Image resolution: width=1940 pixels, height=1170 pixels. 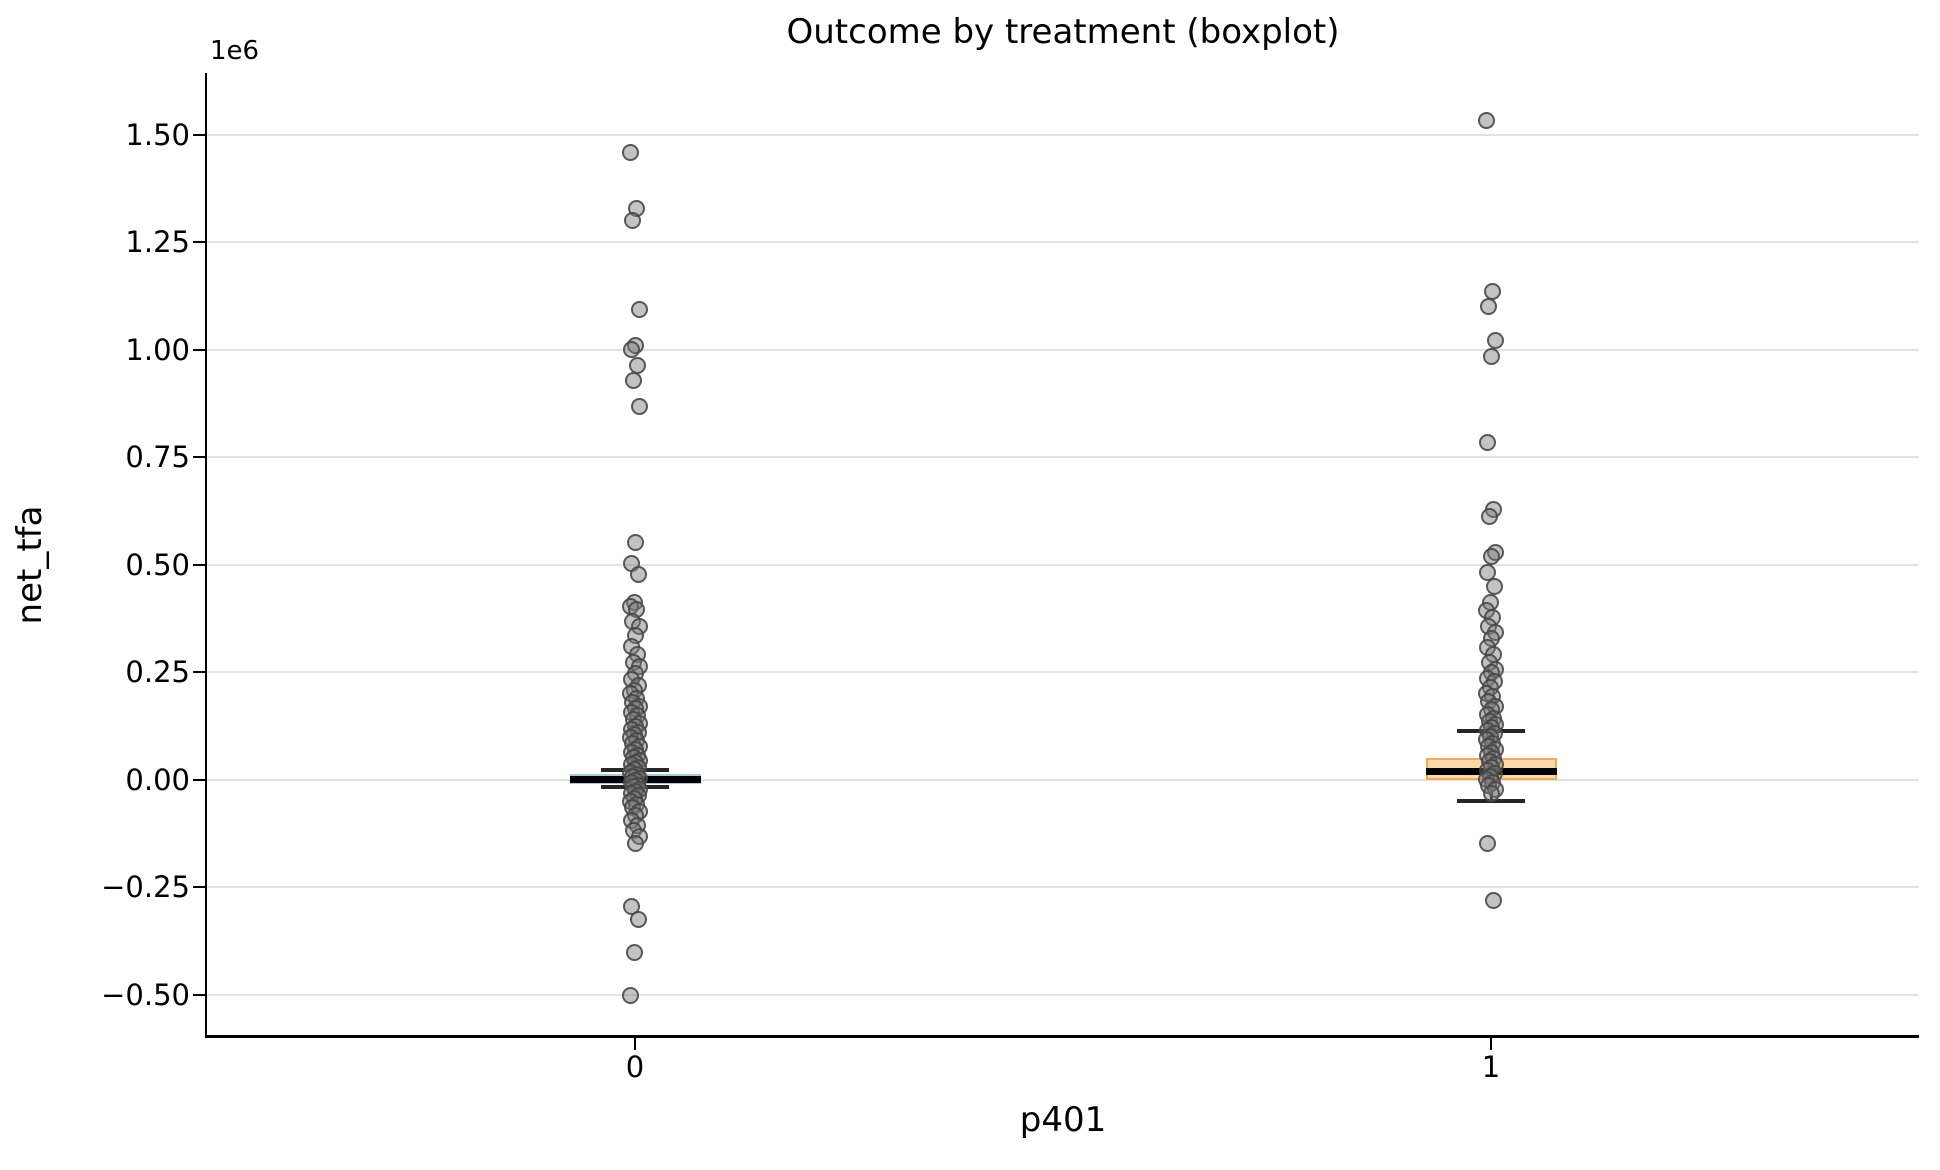 What do you see at coordinates (157, 457) in the screenshot?
I see `y-tick-label: 0.75` at bounding box center [157, 457].